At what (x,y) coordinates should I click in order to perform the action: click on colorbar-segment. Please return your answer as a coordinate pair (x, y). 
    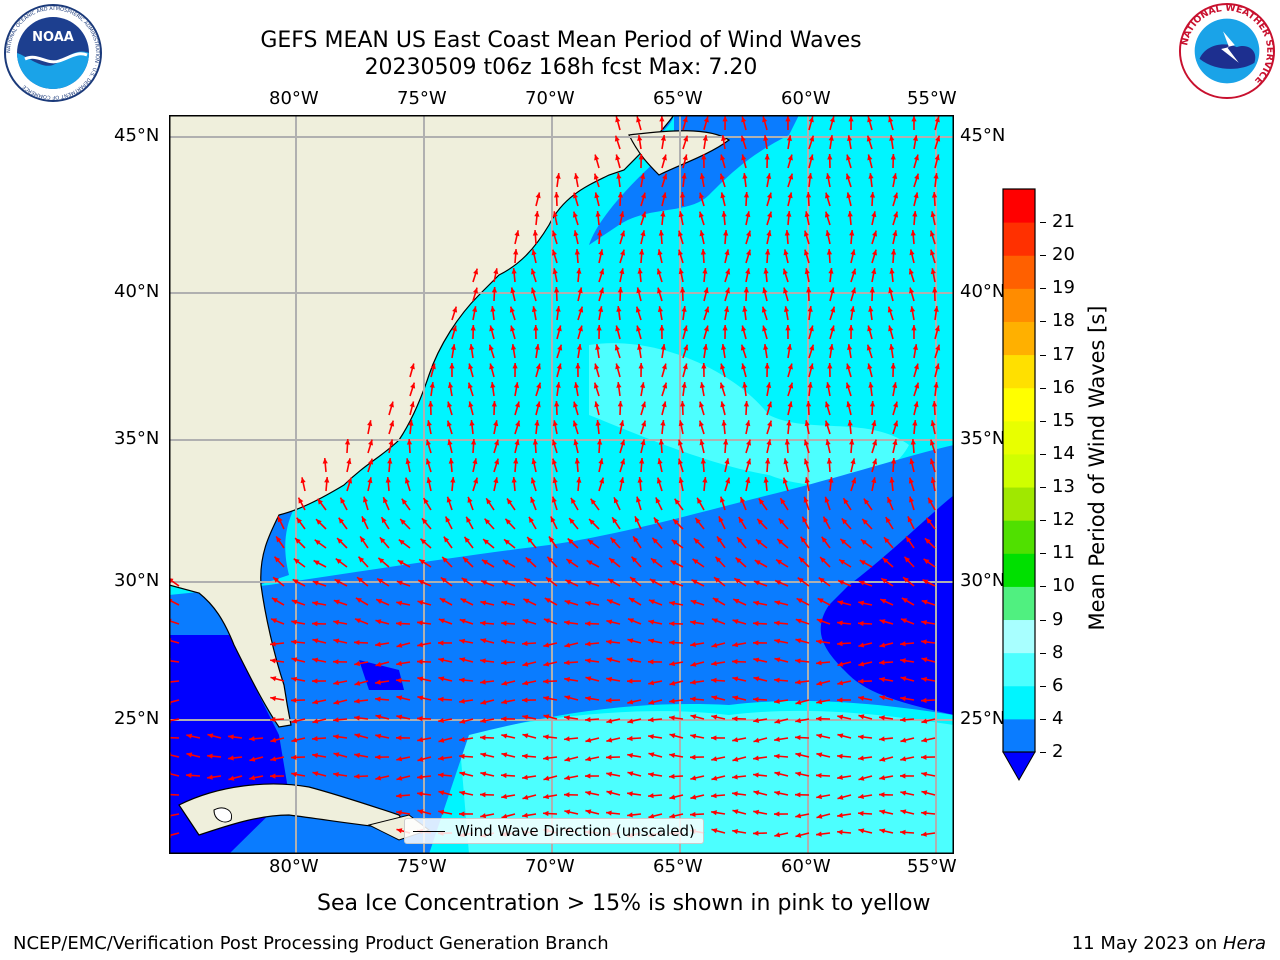
    Looking at the image, I should click on (1019, 603).